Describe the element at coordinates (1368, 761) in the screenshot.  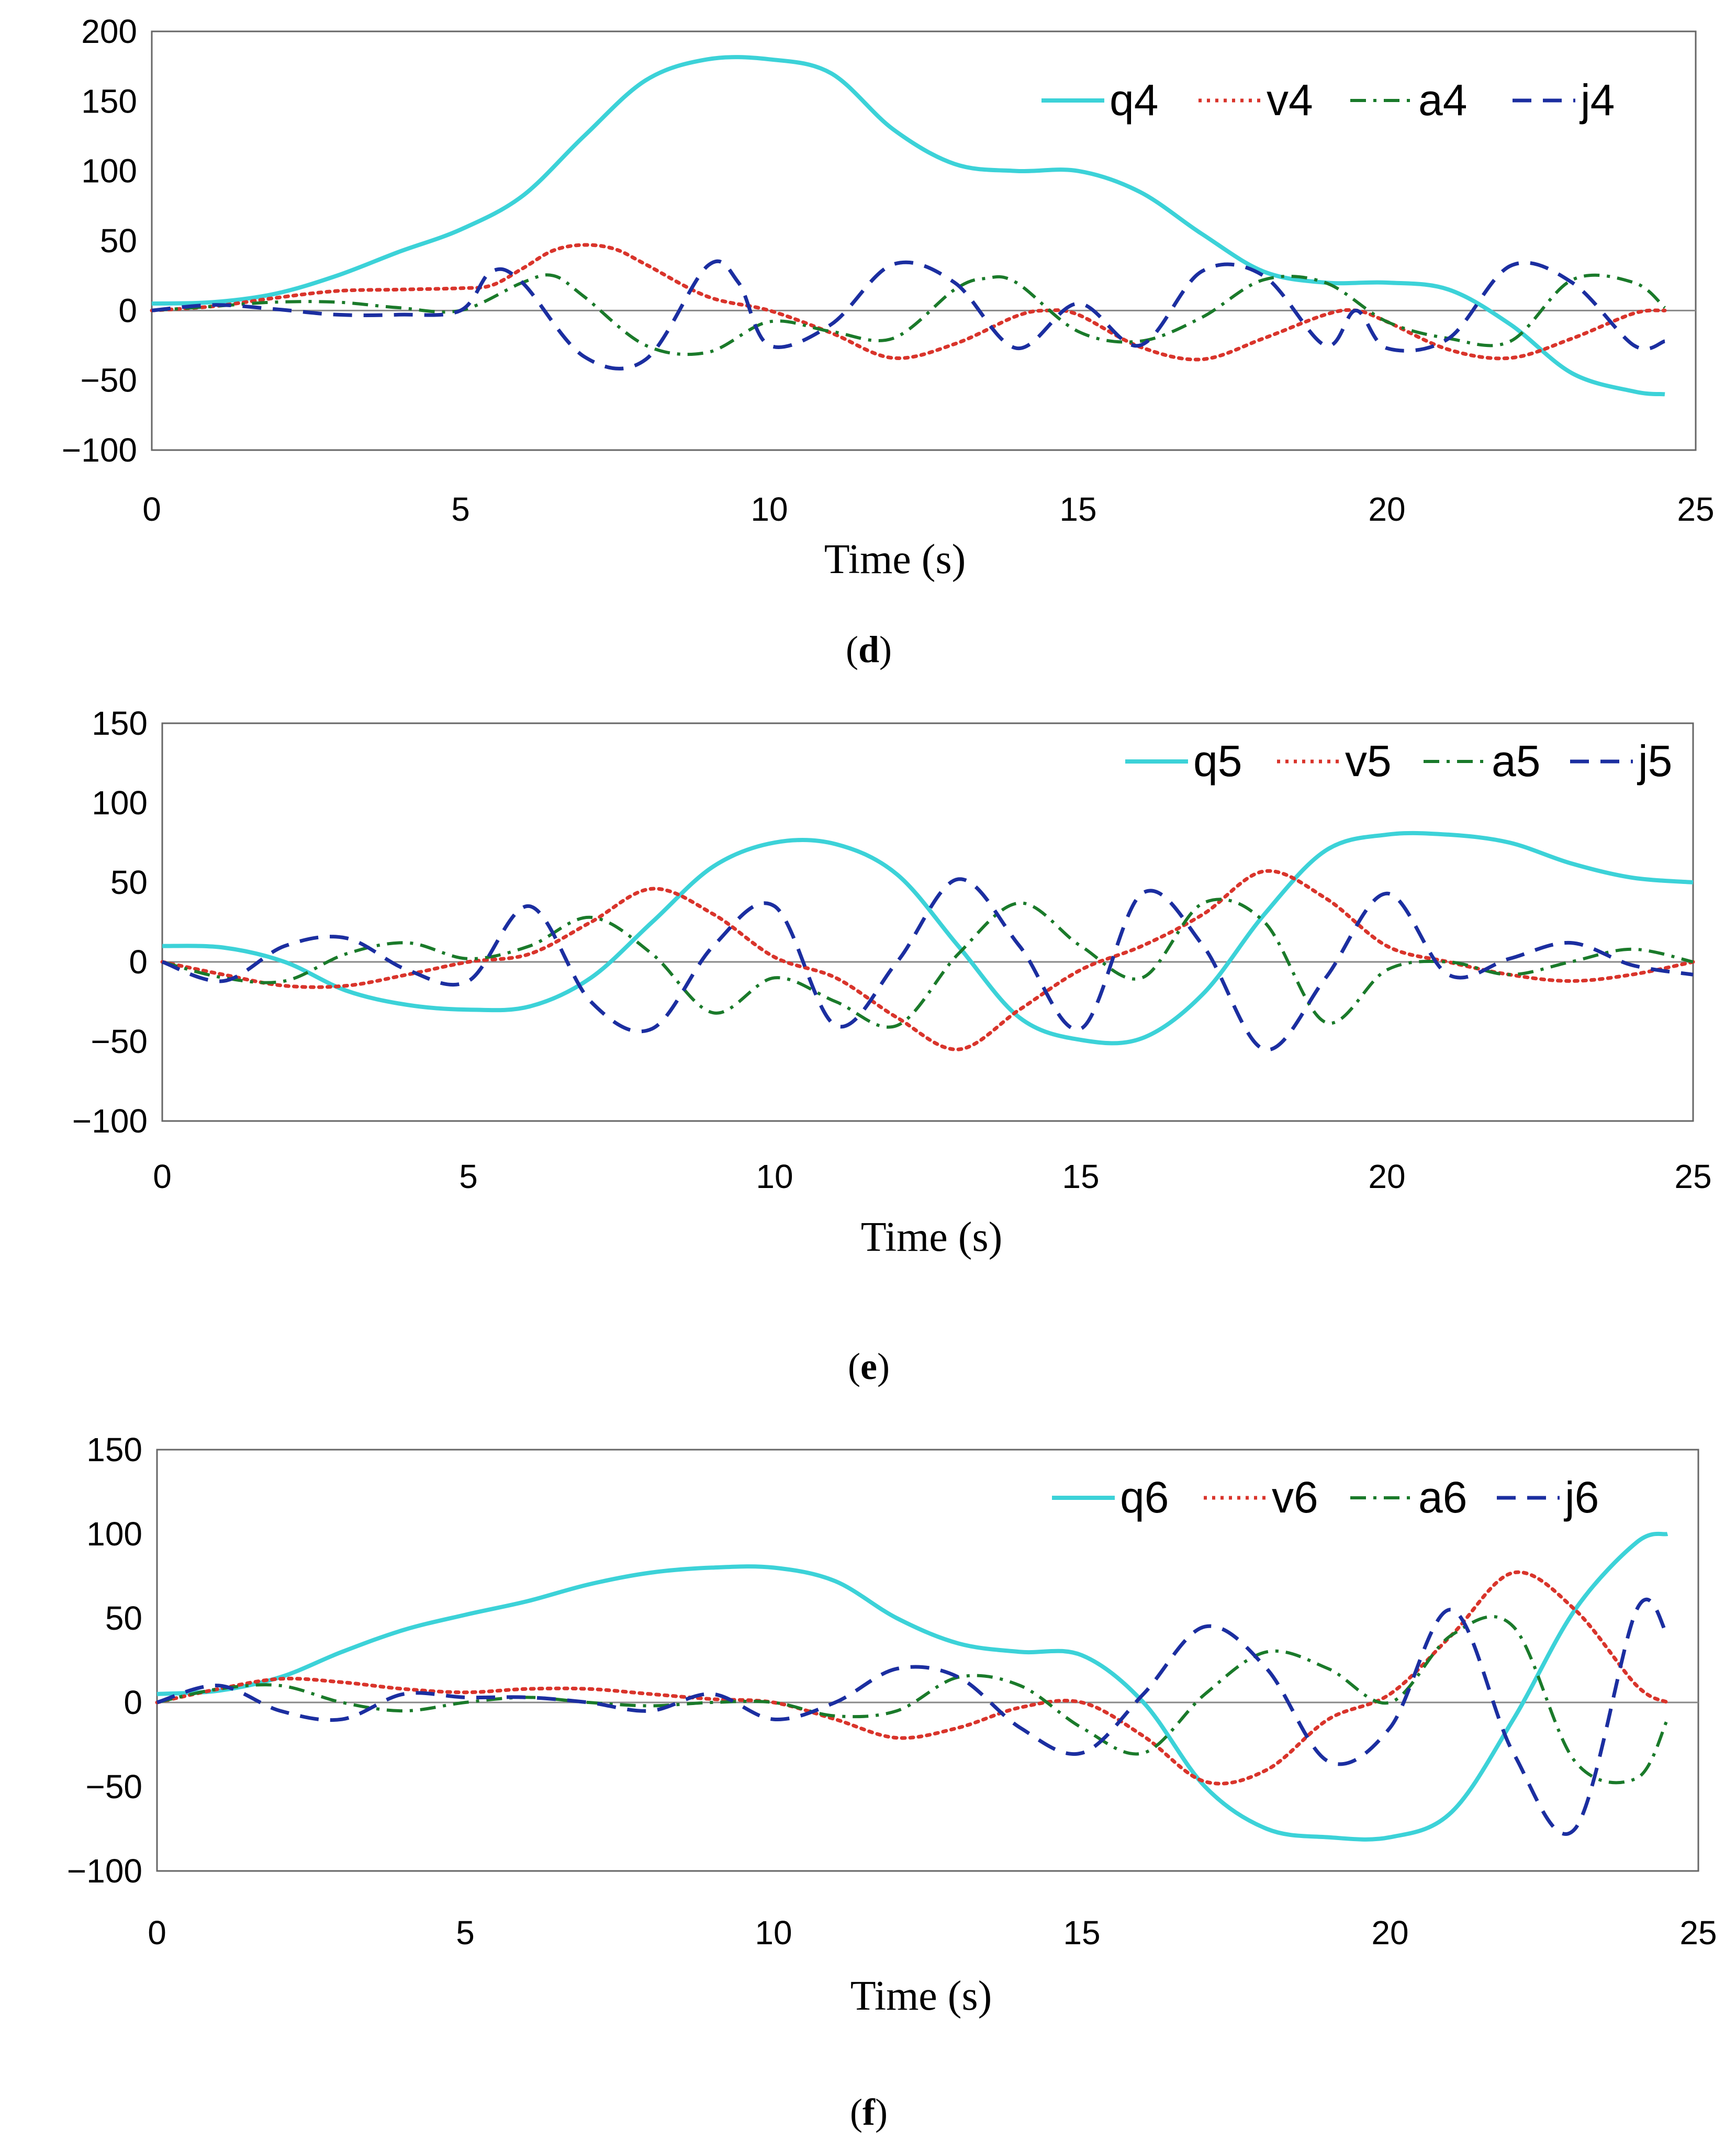
I see `legend-label-v5: v5` at that location.